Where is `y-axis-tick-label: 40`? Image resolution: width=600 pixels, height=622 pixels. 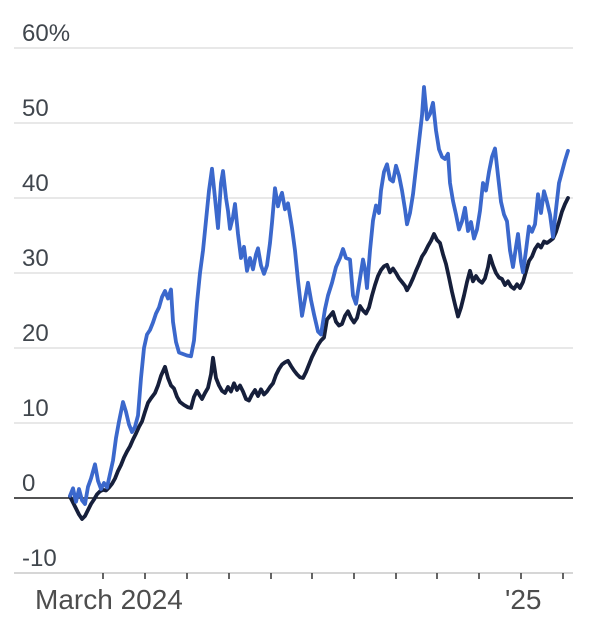
y-axis-tick-label: 40 is located at coordinates (35, 183).